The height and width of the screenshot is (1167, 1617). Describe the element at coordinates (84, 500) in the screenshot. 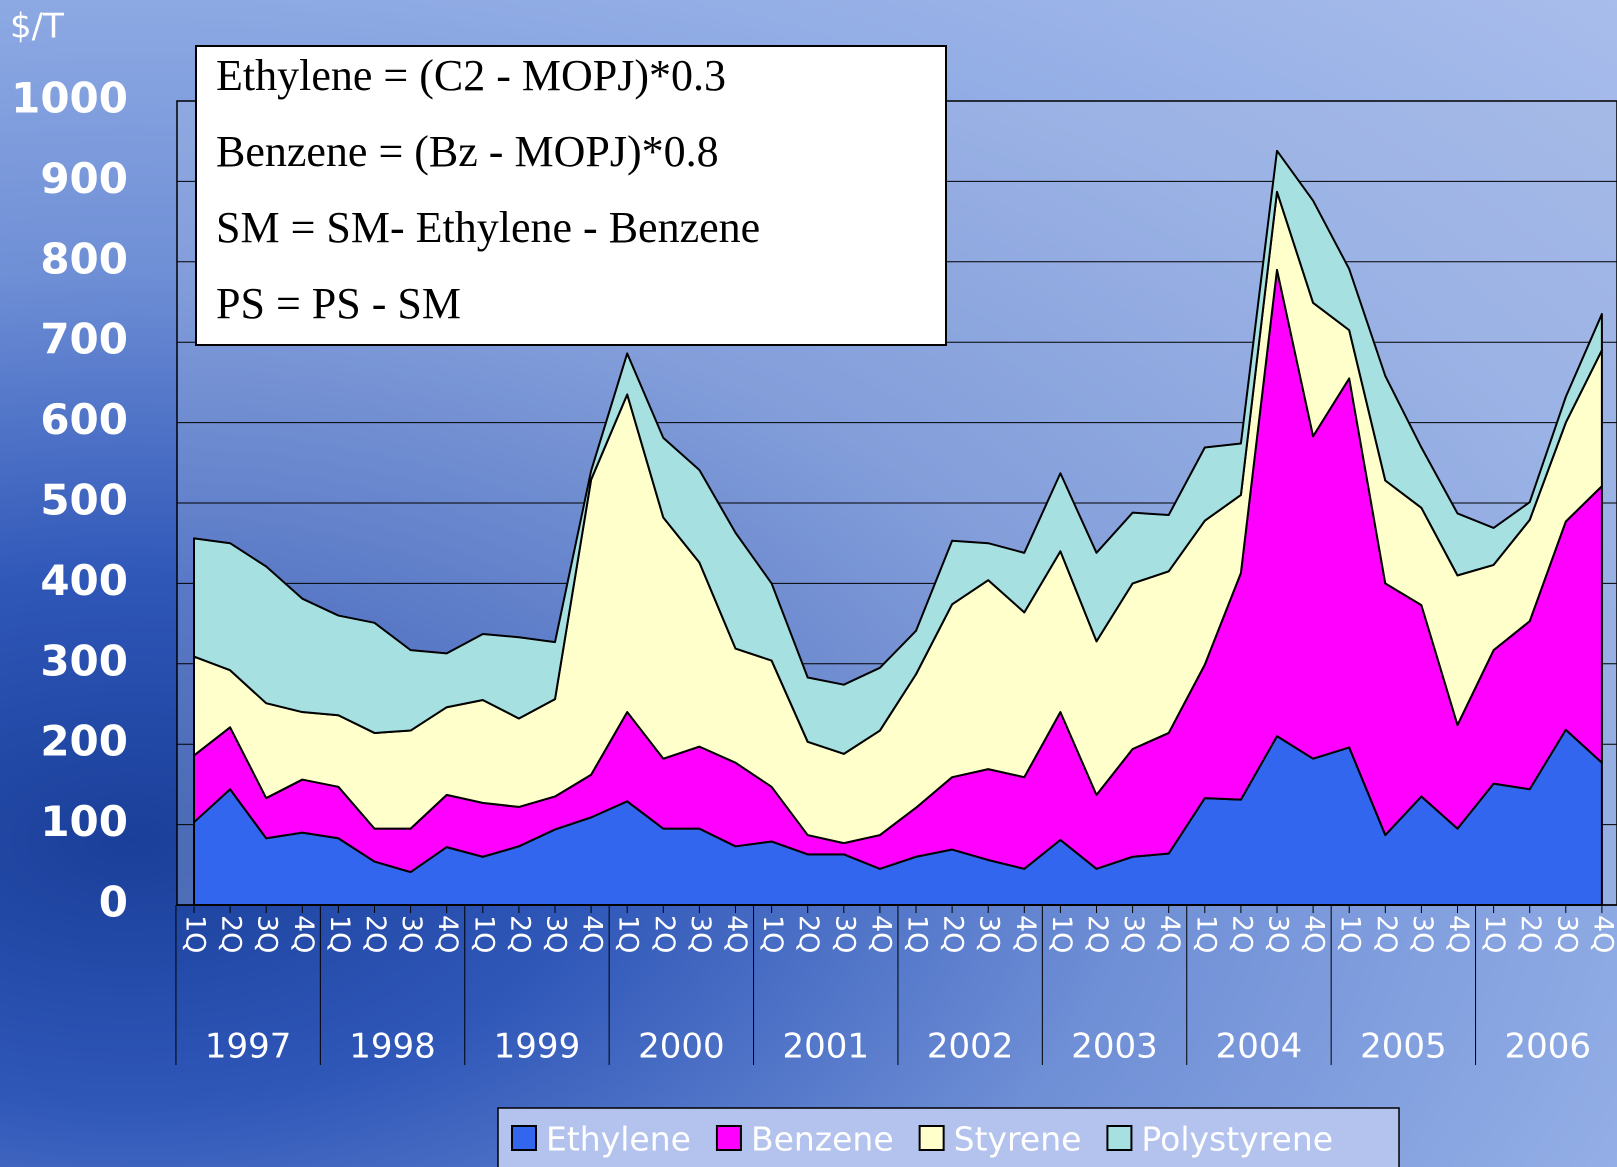

I see `y-tick-label: 500` at that location.